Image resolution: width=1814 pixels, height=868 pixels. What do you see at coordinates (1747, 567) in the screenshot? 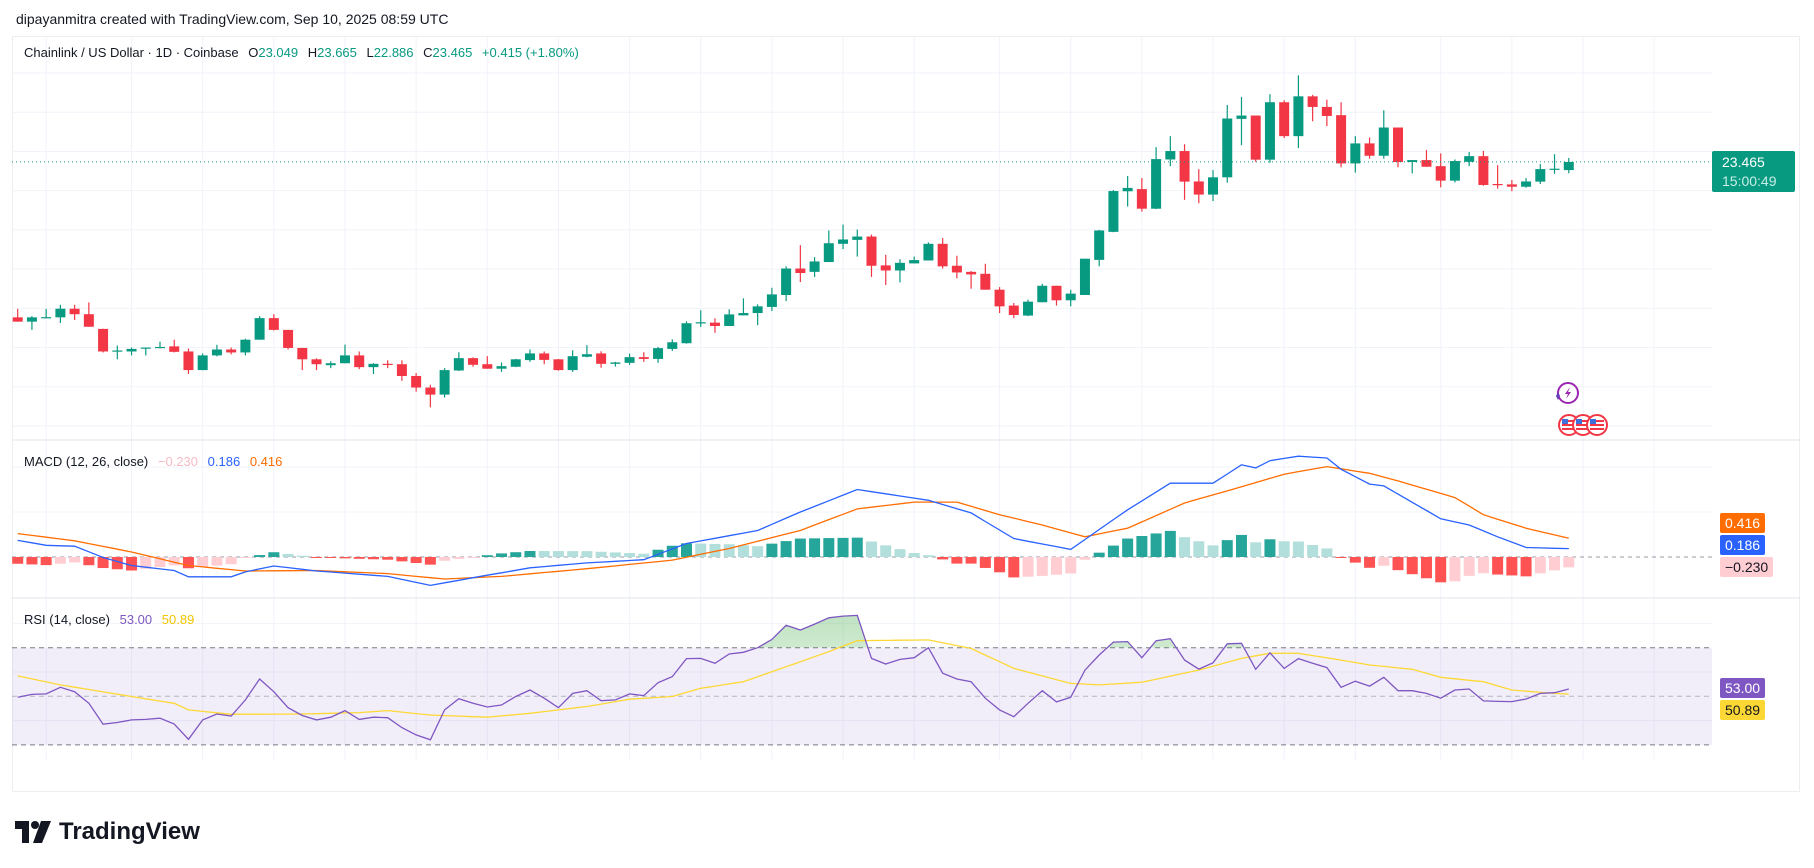
I see `histogram-badge: −0.230` at bounding box center [1747, 567].